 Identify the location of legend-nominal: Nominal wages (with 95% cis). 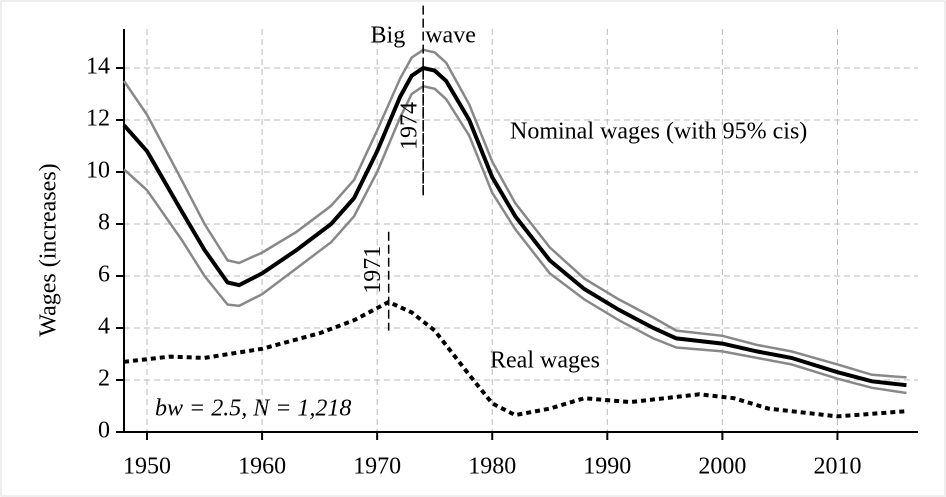
(658, 132).